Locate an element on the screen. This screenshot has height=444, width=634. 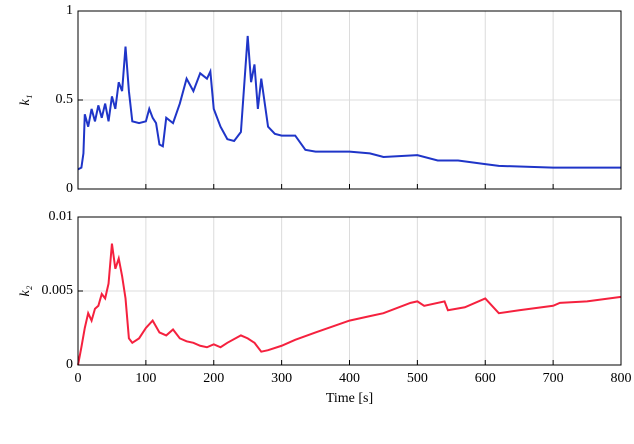
y-axis-label: k₂ is located at coordinates (25, 290).